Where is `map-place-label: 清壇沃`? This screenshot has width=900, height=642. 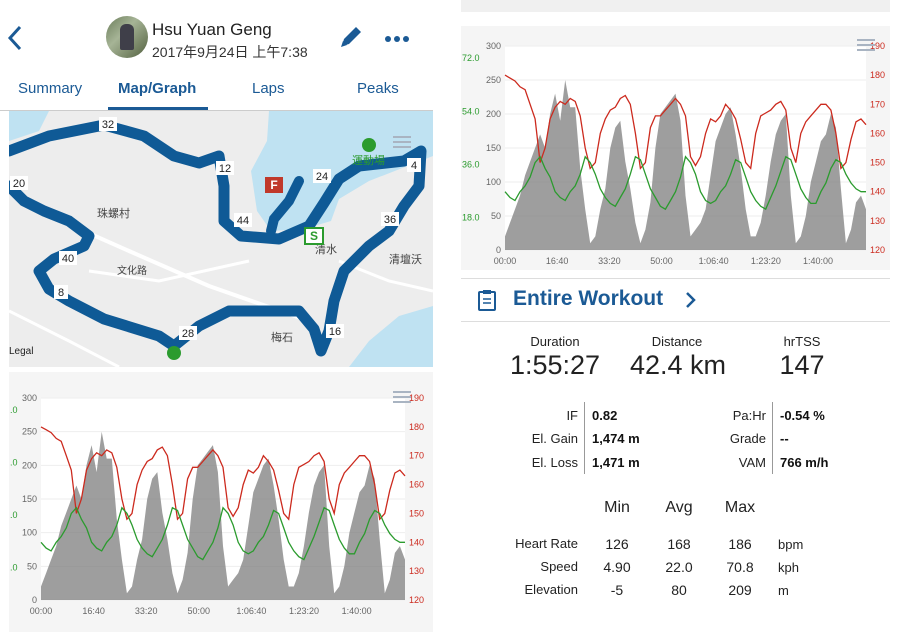
map-place-label: 清壇沃 is located at coordinates (405, 259).